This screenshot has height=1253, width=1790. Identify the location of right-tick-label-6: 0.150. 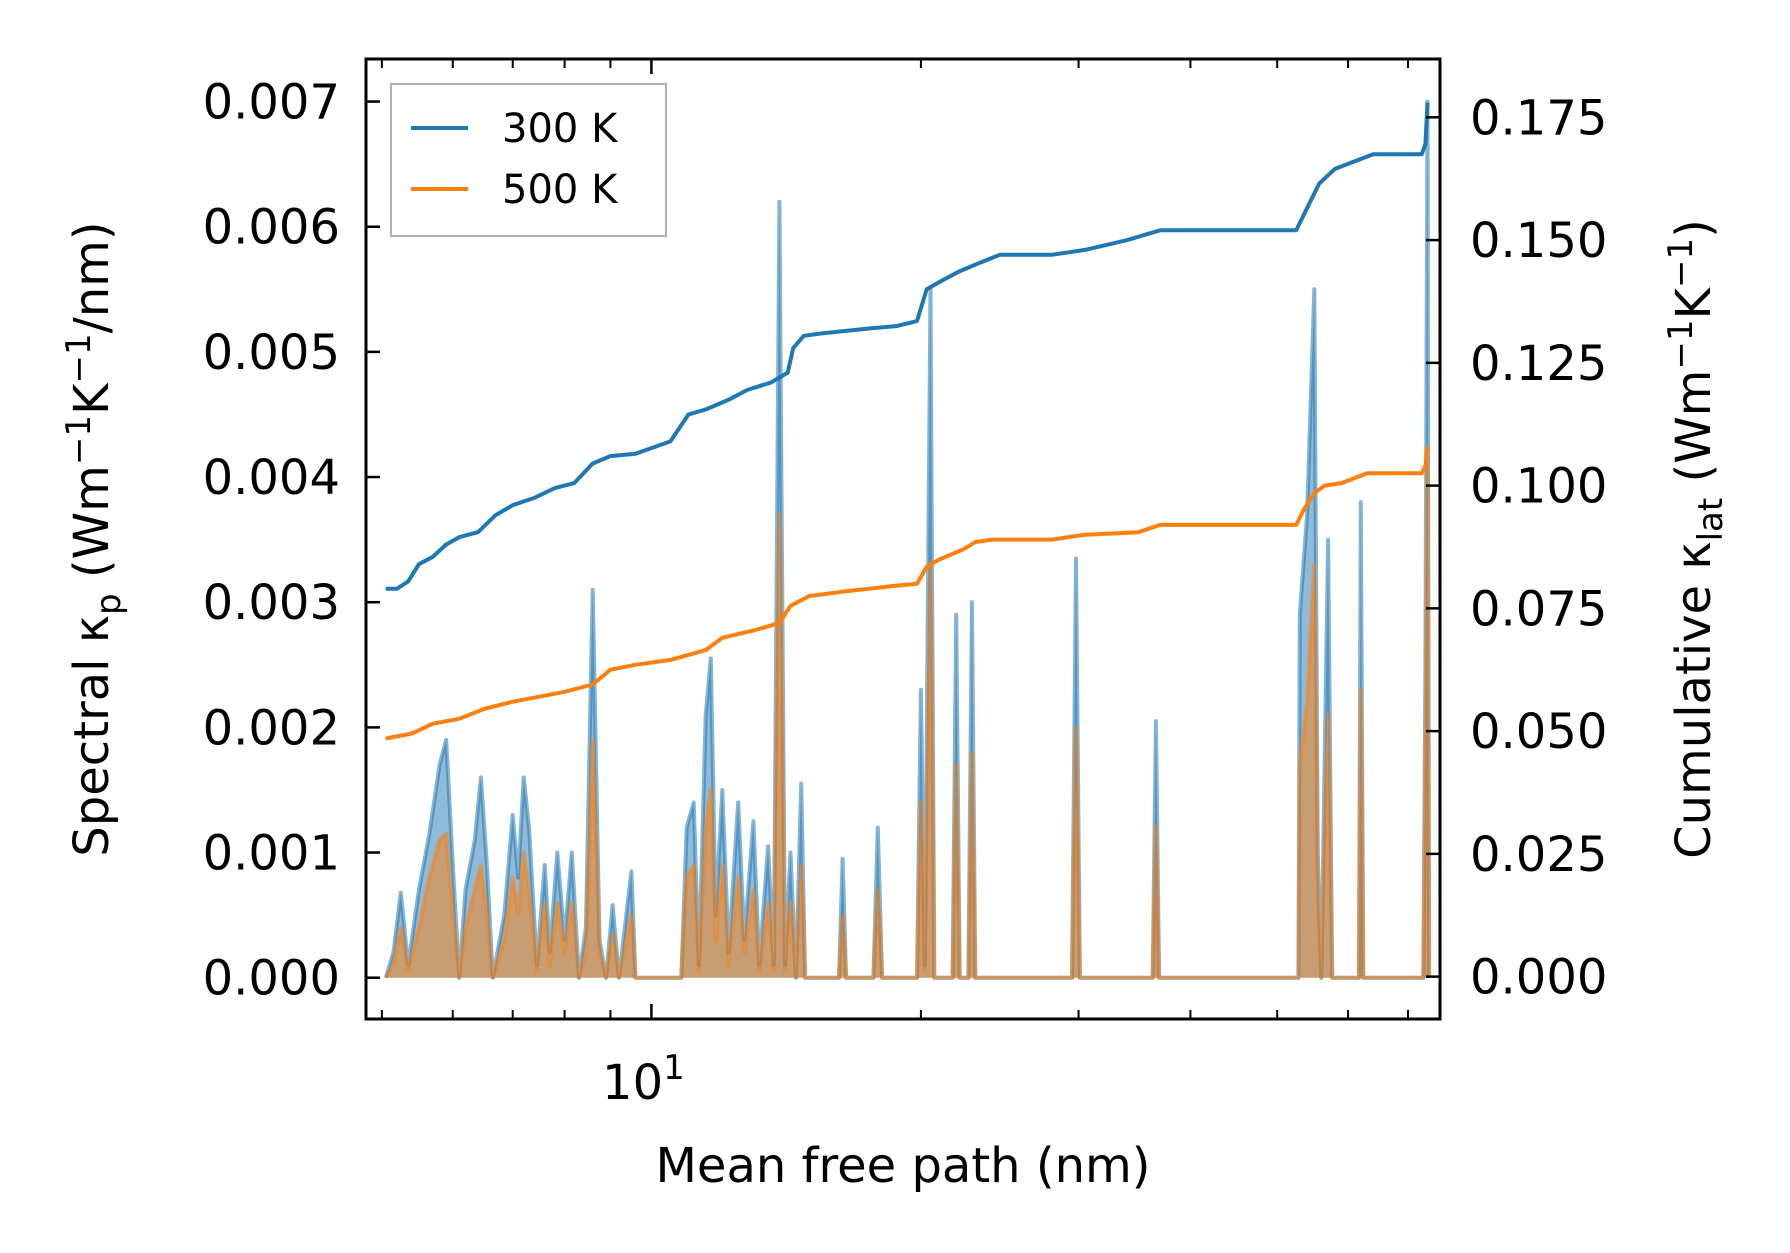
(1538, 241).